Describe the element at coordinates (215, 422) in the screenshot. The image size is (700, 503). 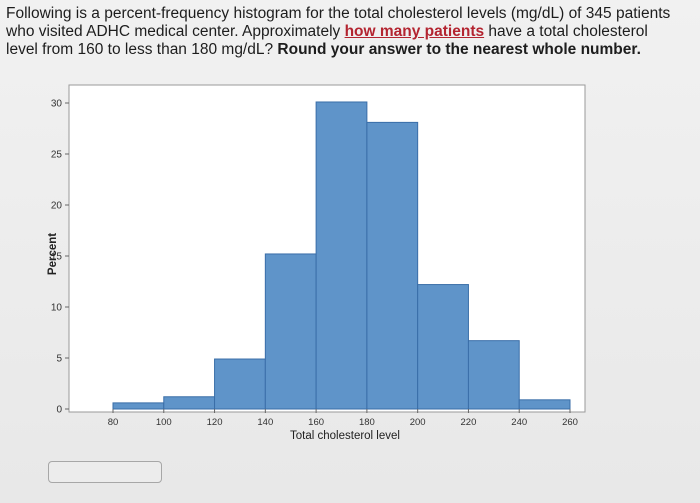
I see `x-tick-label: 120` at that location.